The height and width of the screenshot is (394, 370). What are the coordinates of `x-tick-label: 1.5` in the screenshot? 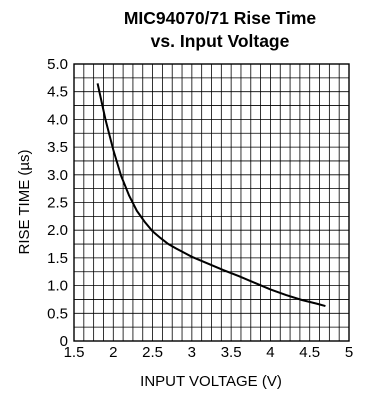 It's located at (74, 352).